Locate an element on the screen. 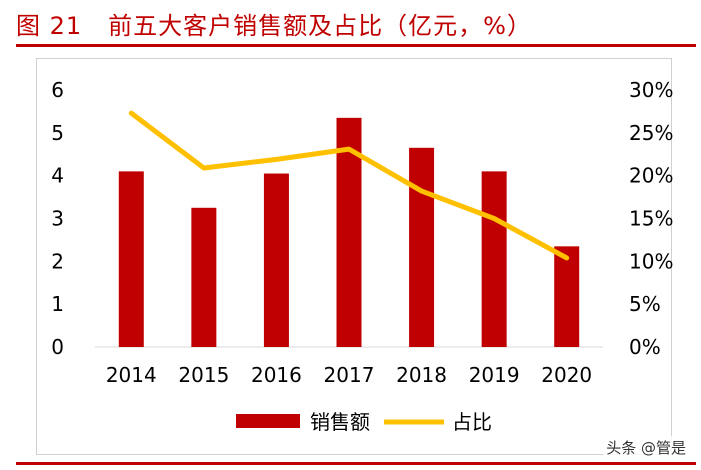 The image size is (701, 470). x-tick-label: 2014 is located at coordinates (131, 375).